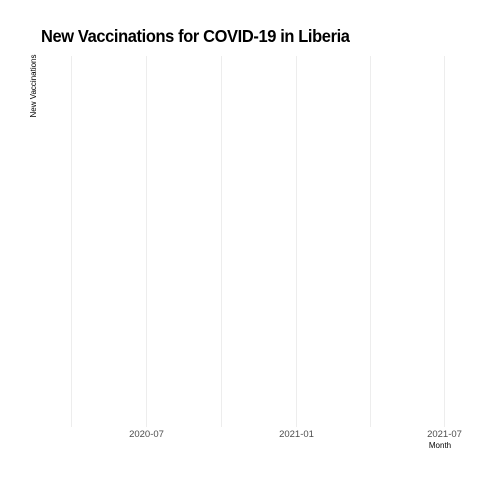 The height and width of the screenshot is (480, 480). Describe the element at coordinates (444, 434) in the screenshot. I see `x-tick-label: 2021-07` at that location.